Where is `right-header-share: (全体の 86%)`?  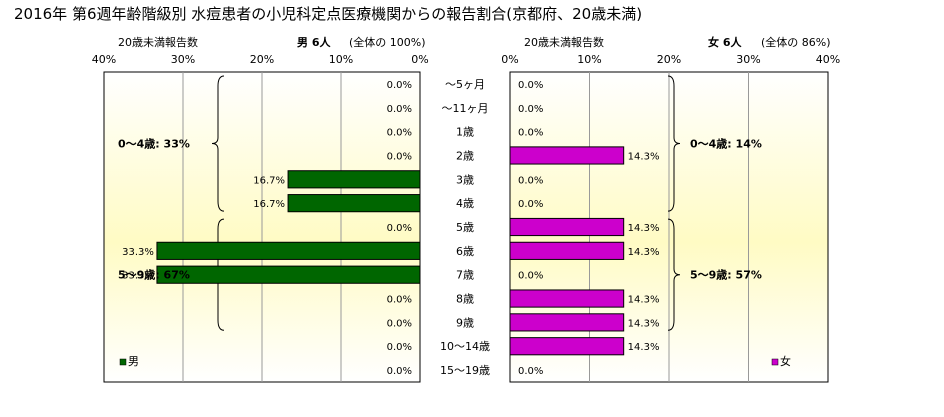 right-header-share: (全体の 86%) is located at coordinates (796, 42).